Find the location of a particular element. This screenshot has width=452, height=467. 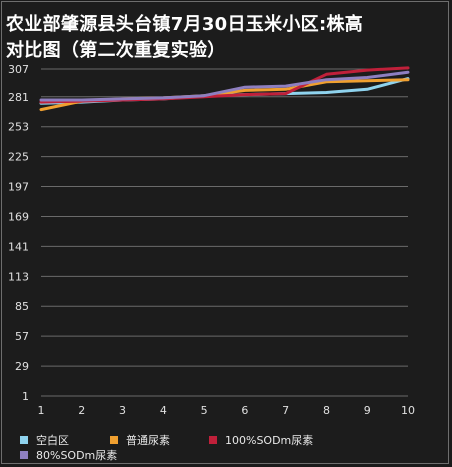

y-tick-label: 253 is located at coordinates (18, 127).